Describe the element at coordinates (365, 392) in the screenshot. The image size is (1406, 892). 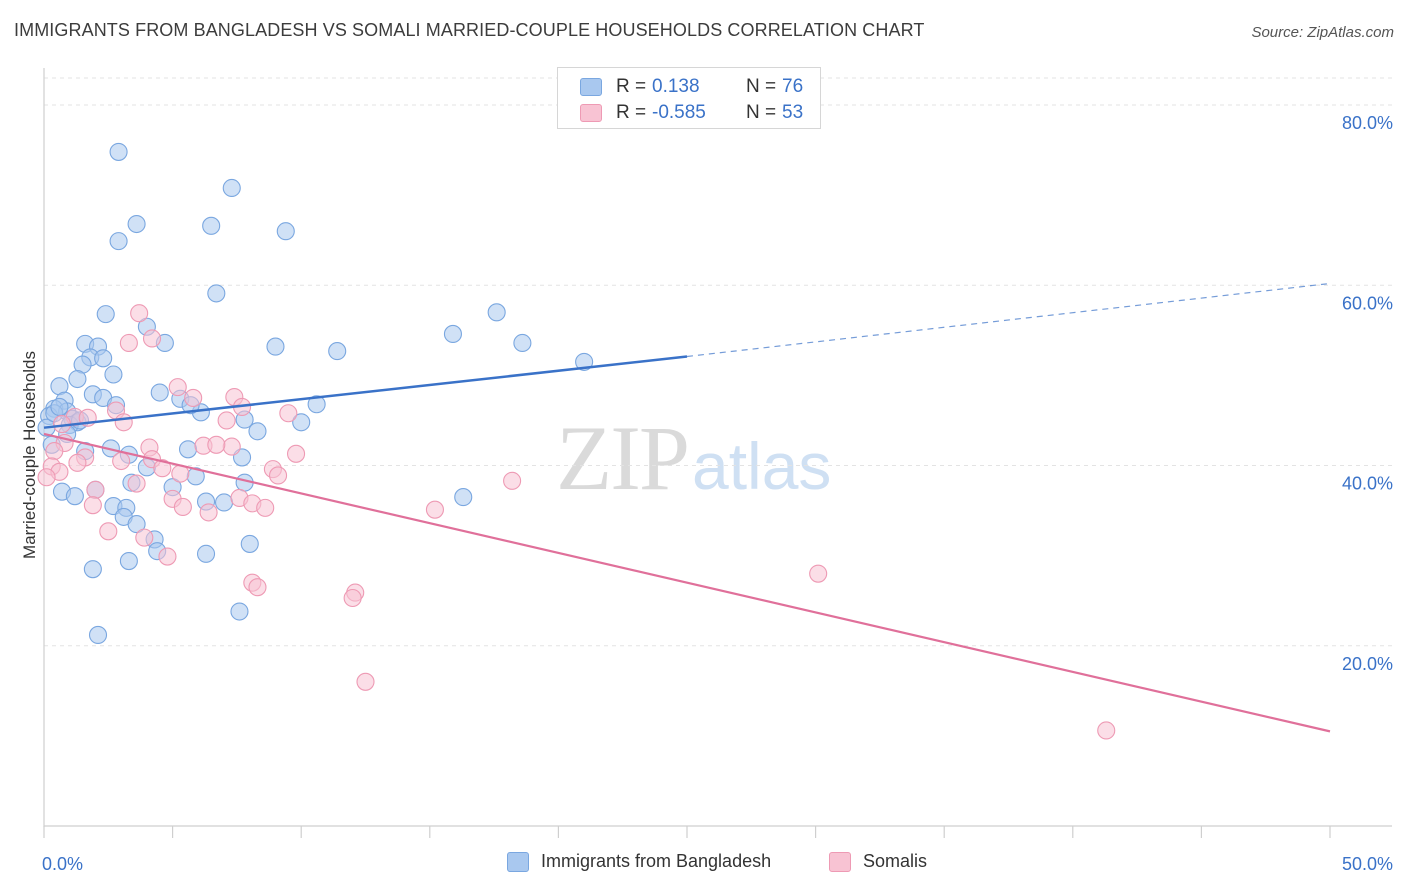
I see `bangladesh-trend-line` at that location.